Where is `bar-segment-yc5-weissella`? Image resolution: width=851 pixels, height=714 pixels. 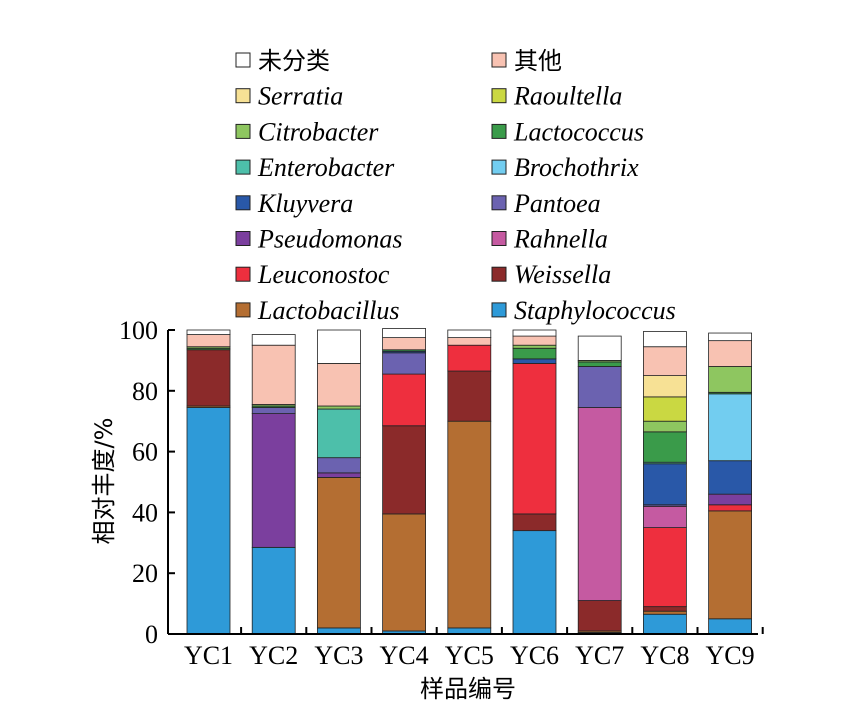
bar-segment-yc5-weissella is located at coordinates (469, 396).